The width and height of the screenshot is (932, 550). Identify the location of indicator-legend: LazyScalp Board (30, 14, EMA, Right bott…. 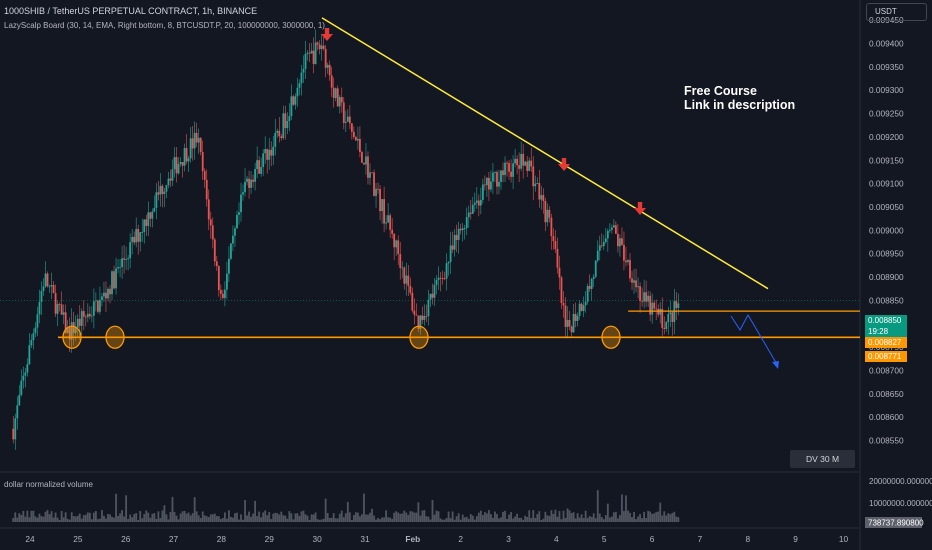
(164, 25).